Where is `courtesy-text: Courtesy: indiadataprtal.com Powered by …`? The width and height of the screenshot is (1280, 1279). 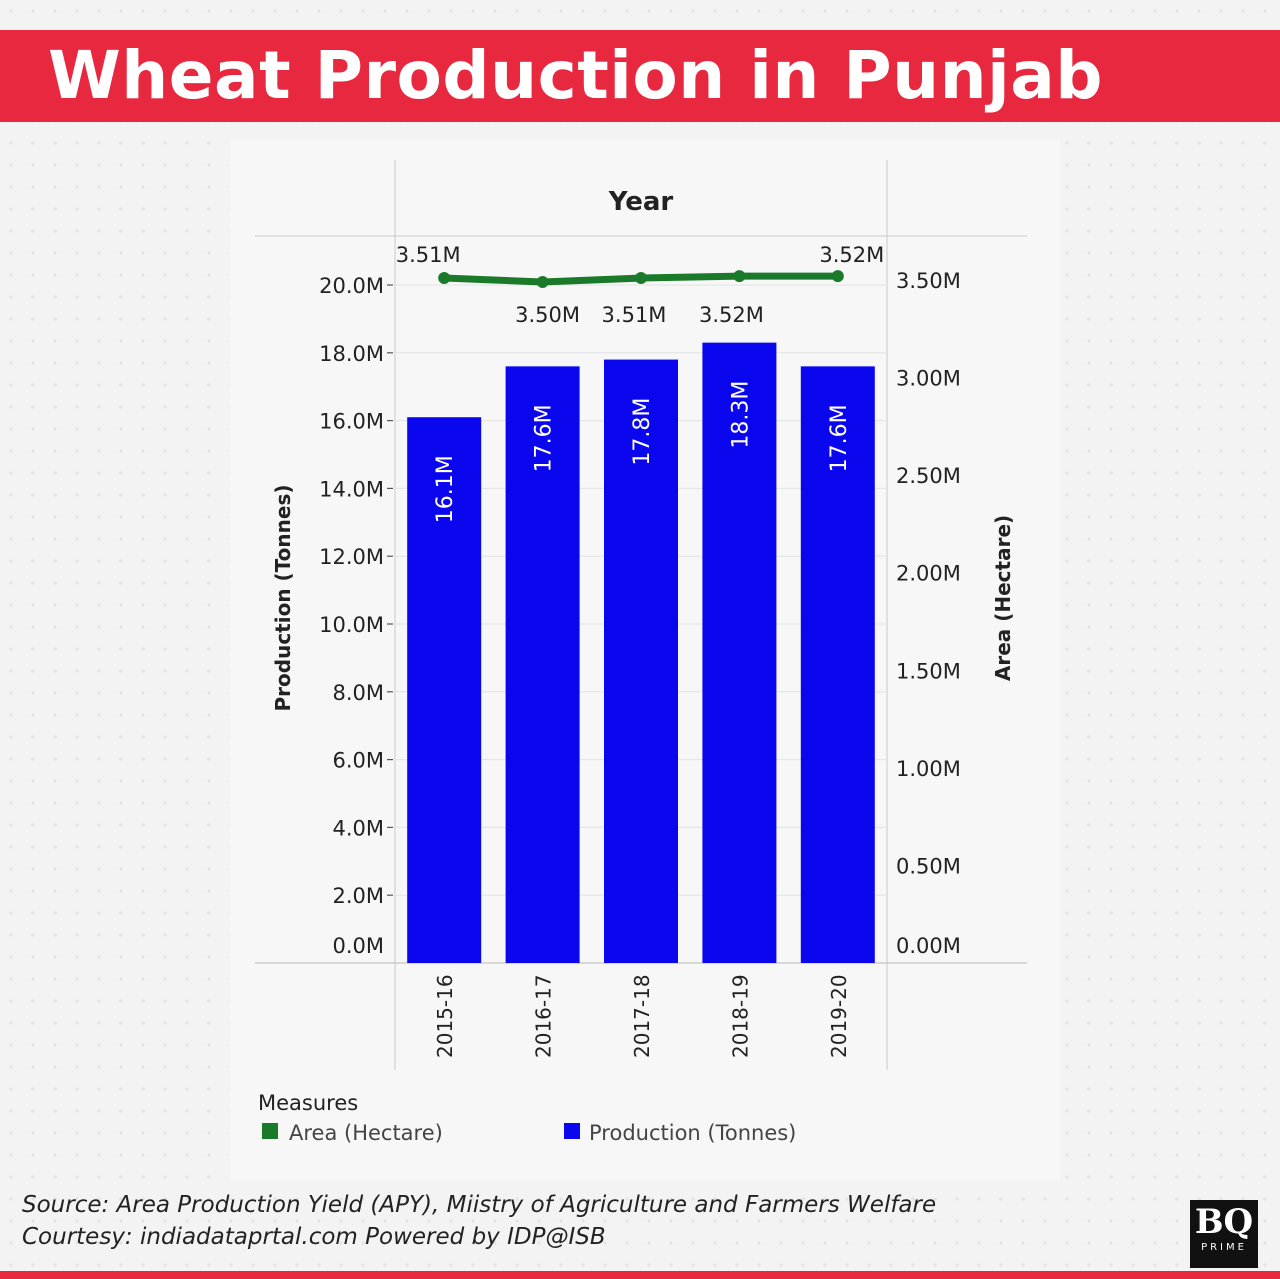 courtesy-text: Courtesy: indiadataprtal.com Powered by … is located at coordinates (314, 1237).